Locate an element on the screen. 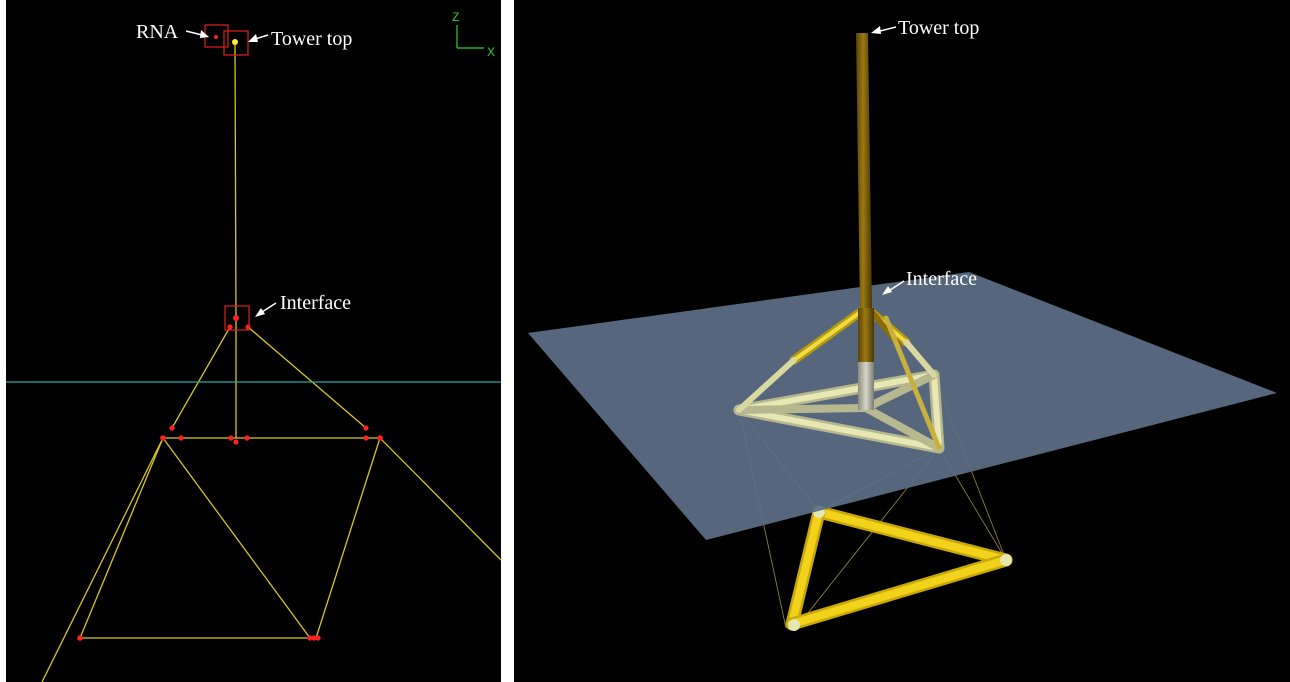  center-column is located at coordinates (866, 385).